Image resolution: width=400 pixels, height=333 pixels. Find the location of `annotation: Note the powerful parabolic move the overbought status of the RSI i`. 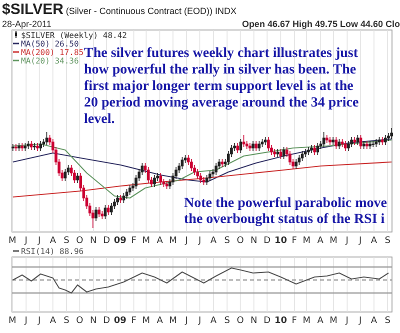

annotation: Note the powerful parabolic move the overbought status of the RSI i is located at coordinates (285, 211).